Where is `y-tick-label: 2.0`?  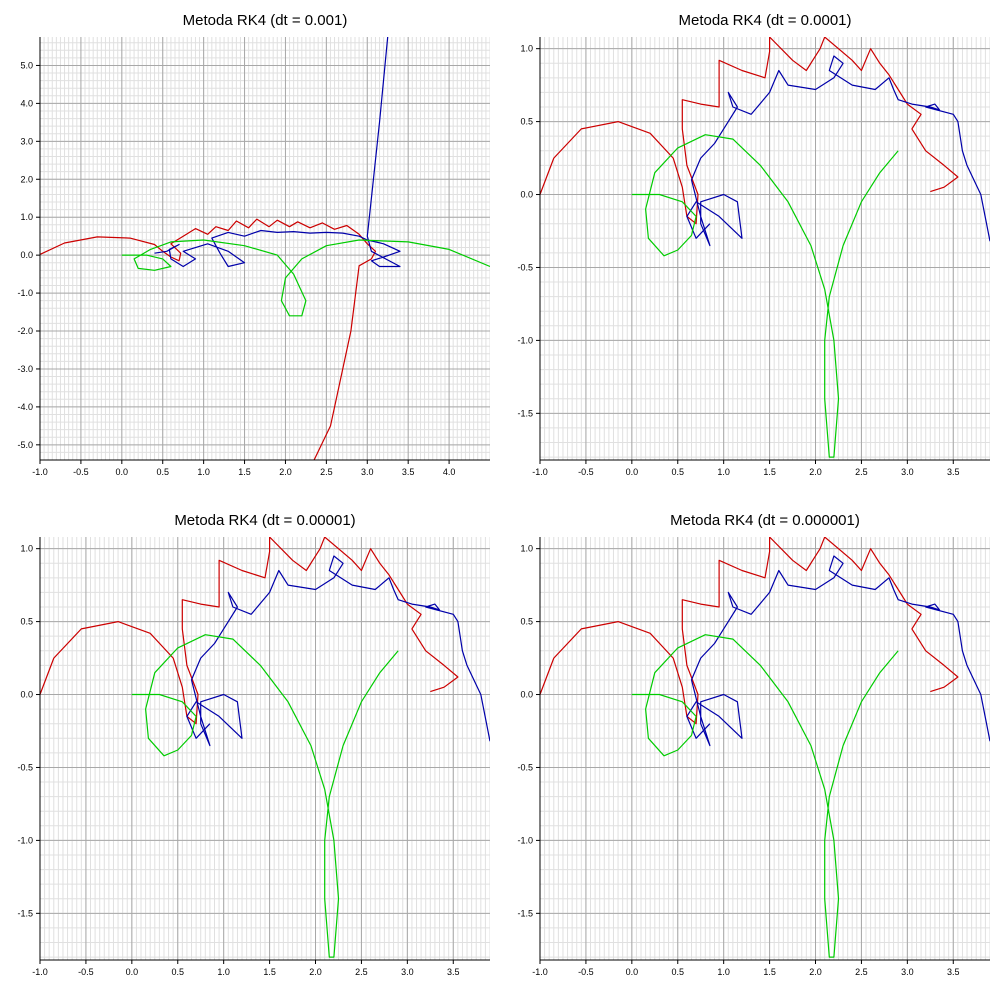 y-tick-label: 2.0 is located at coordinates (26, 179).